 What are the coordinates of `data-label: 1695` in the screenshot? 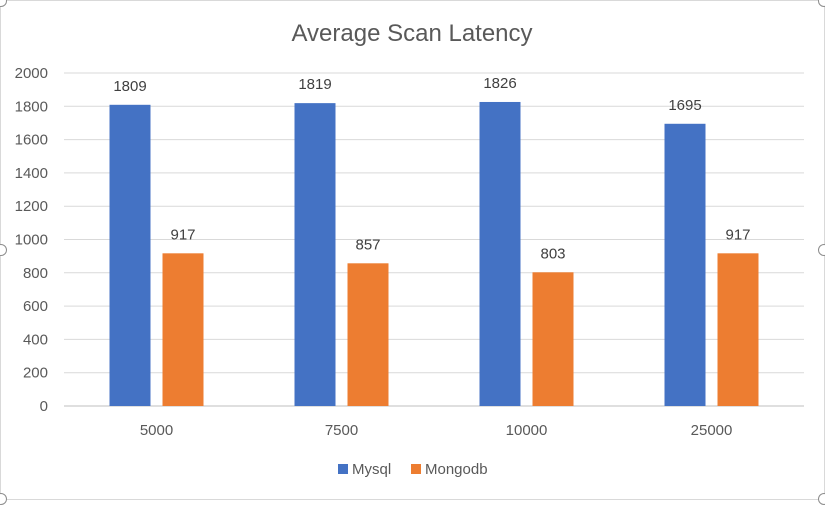 It's located at (684, 105).